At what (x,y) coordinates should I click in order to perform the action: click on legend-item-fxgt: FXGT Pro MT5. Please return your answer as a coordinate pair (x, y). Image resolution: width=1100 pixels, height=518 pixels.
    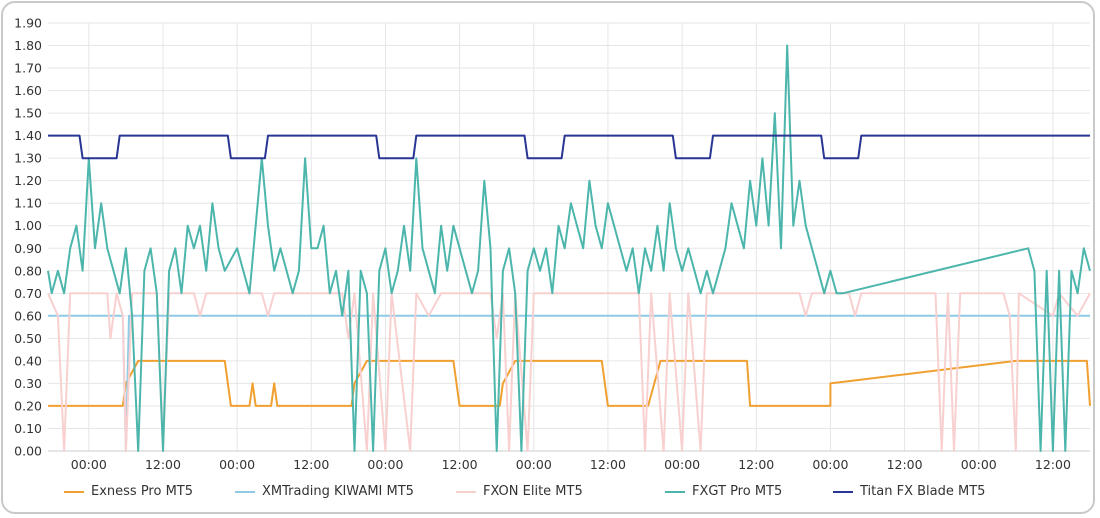
    Looking at the image, I should click on (723, 491).